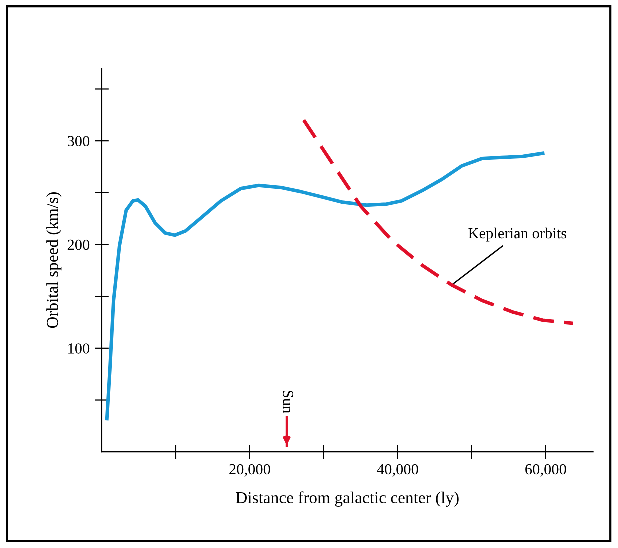  What do you see at coordinates (79, 245) in the screenshot?
I see `y-tick-label: 200` at bounding box center [79, 245].